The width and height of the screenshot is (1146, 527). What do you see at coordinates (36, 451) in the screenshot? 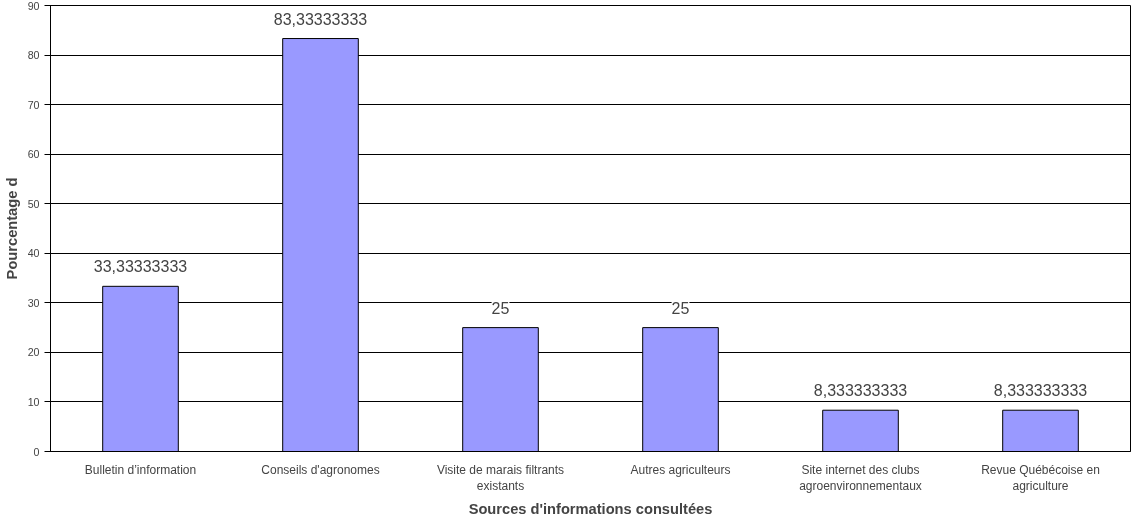
I see `y-tick-label: 0` at bounding box center [36, 451].